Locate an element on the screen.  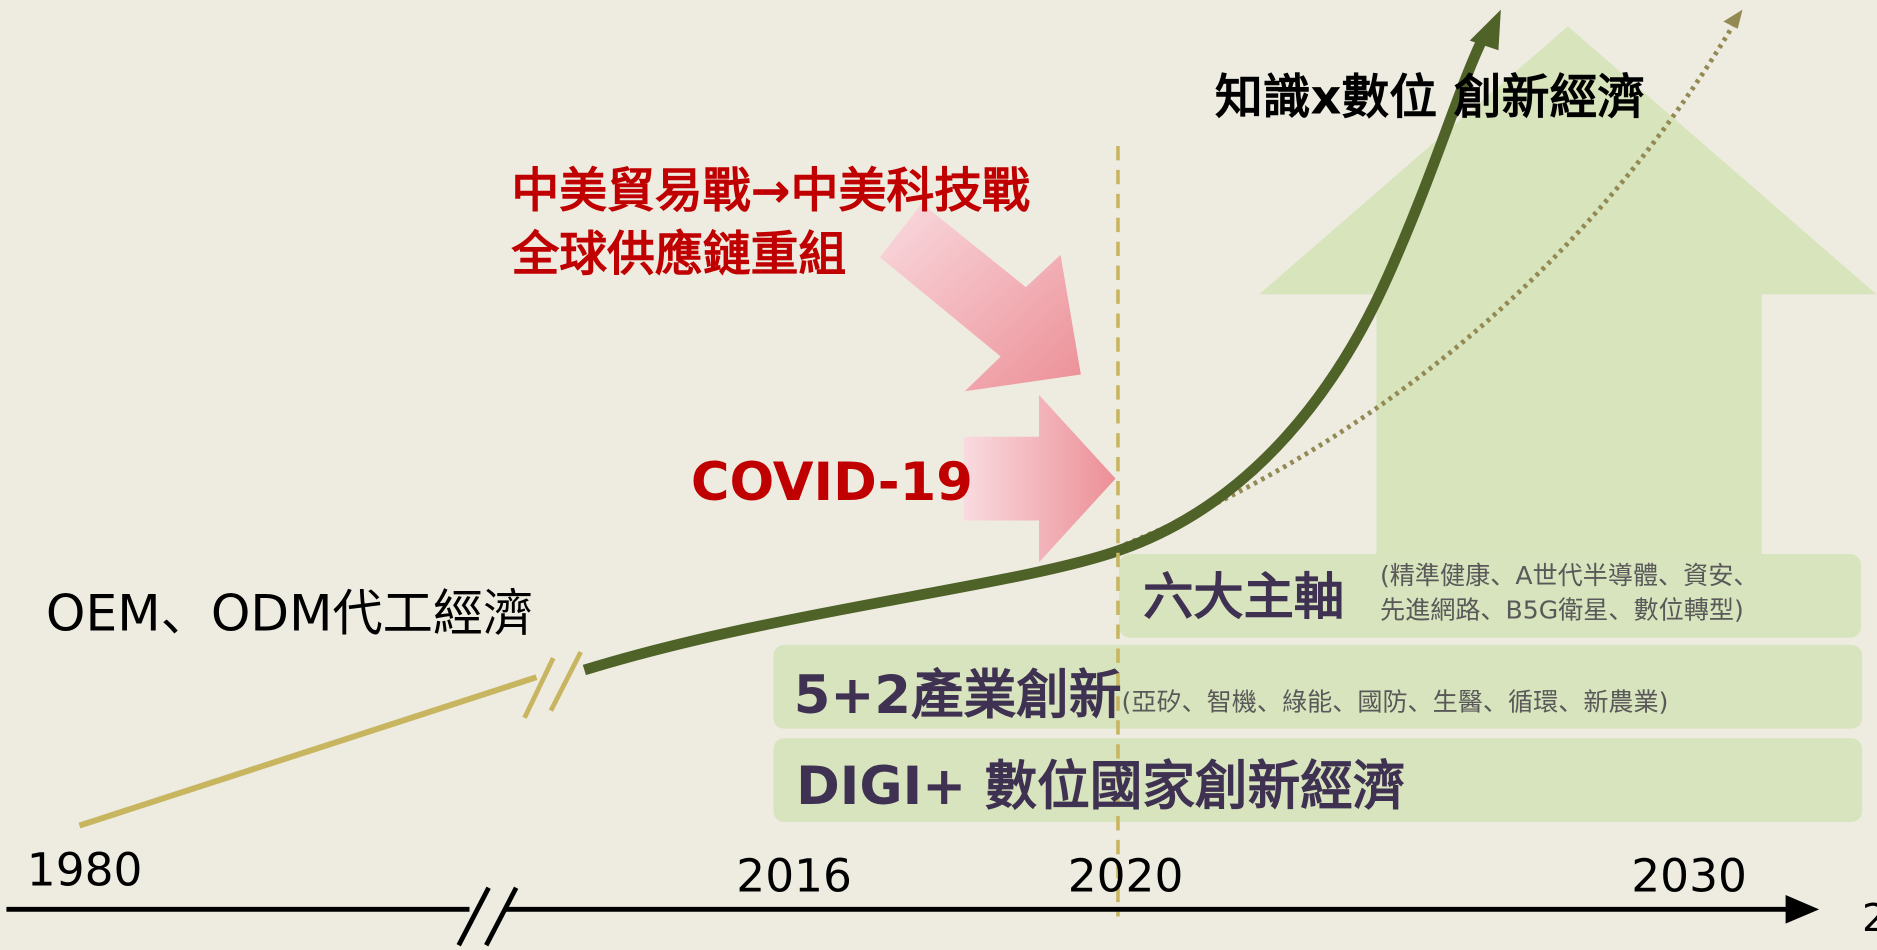
year-label: 1980 is located at coordinates (85, 869).